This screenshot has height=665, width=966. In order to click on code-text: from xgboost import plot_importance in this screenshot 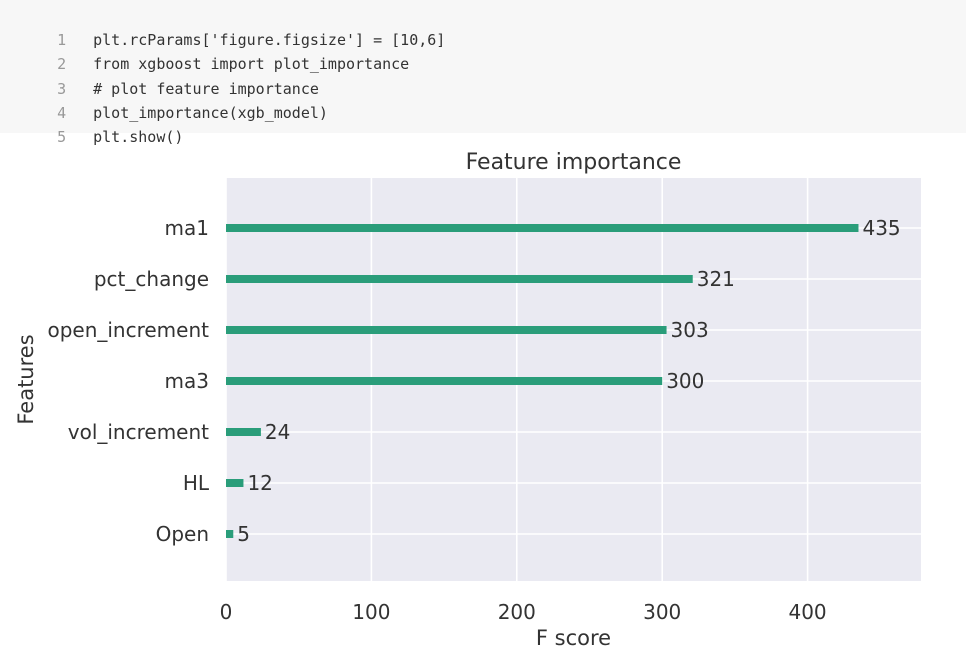, I will do `click(251, 64)`.